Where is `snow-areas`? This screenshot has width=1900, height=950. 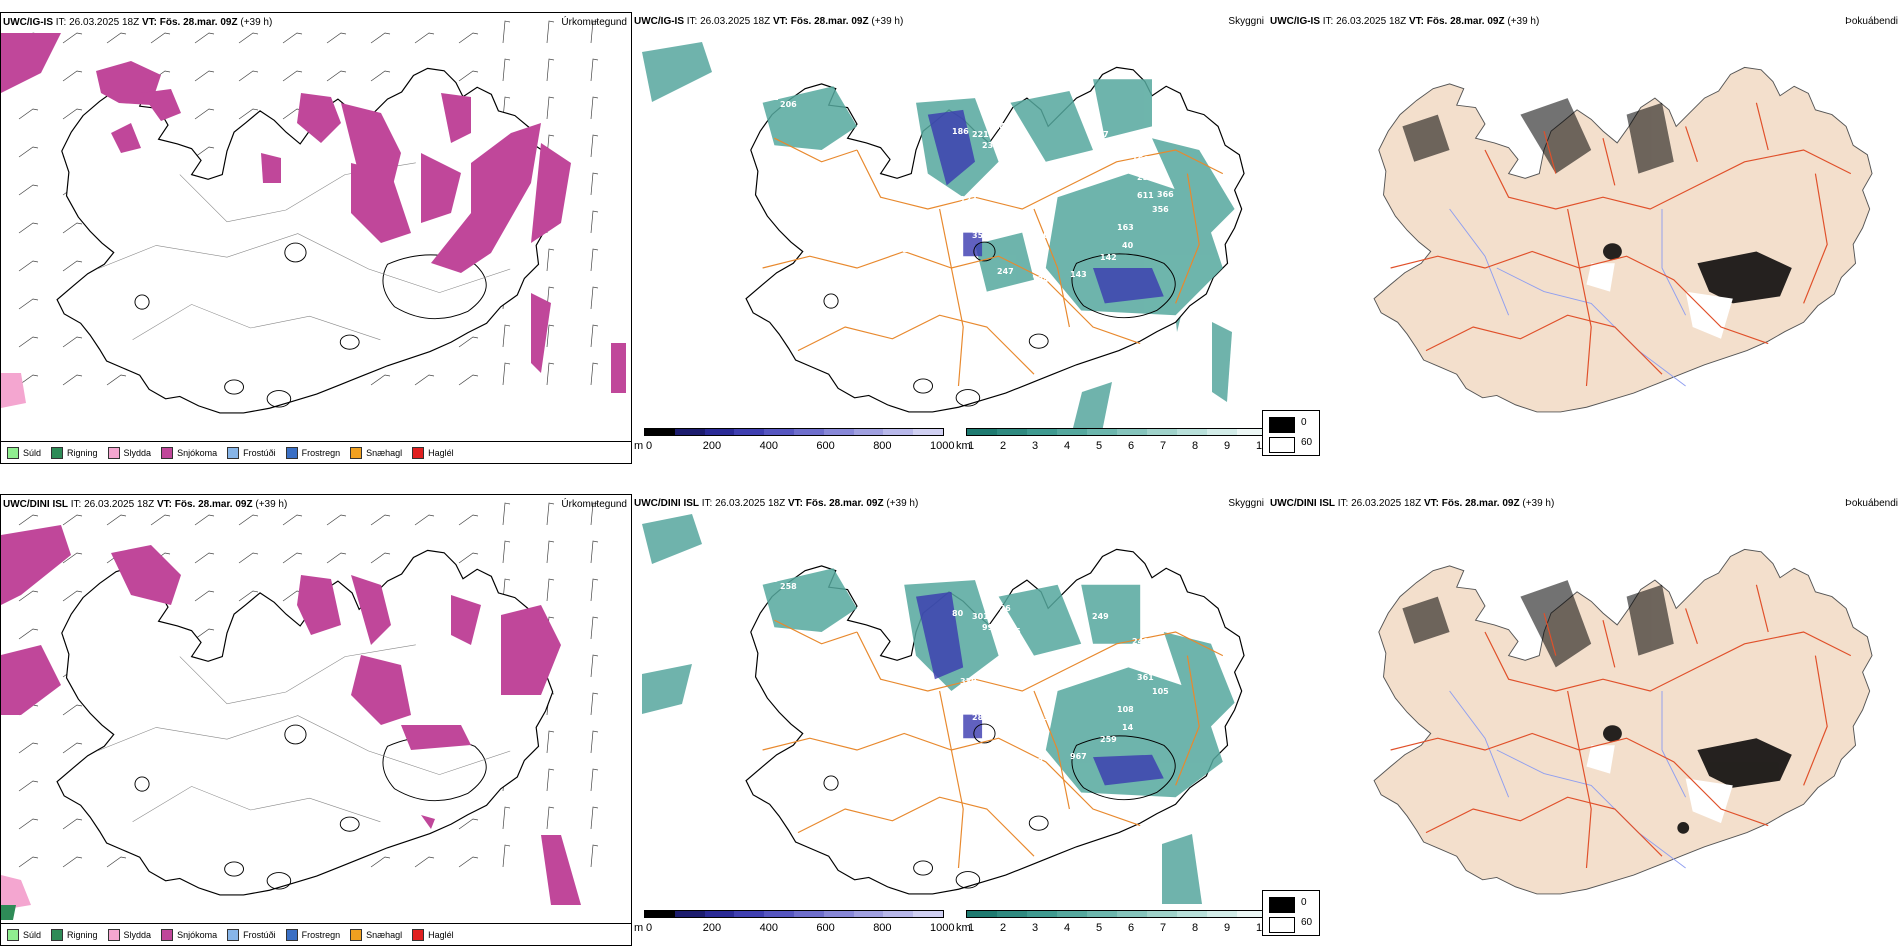 snow-areas is located at coordinates (313, 213).